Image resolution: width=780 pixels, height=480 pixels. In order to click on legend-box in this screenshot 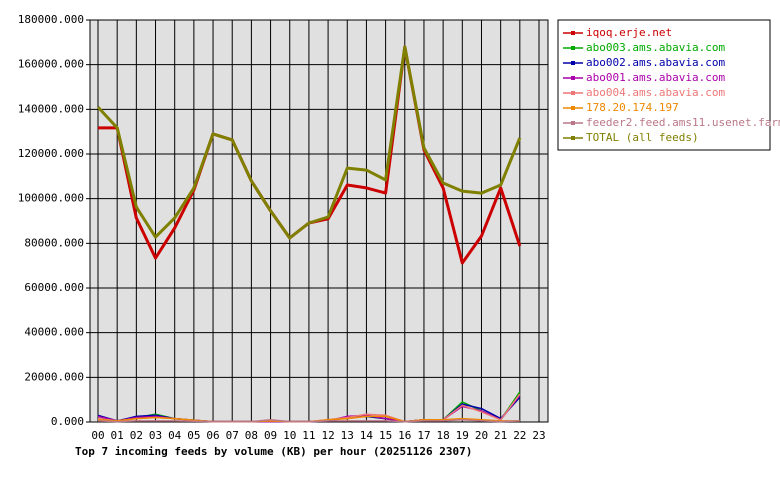, I will do `click(664, 85)`.